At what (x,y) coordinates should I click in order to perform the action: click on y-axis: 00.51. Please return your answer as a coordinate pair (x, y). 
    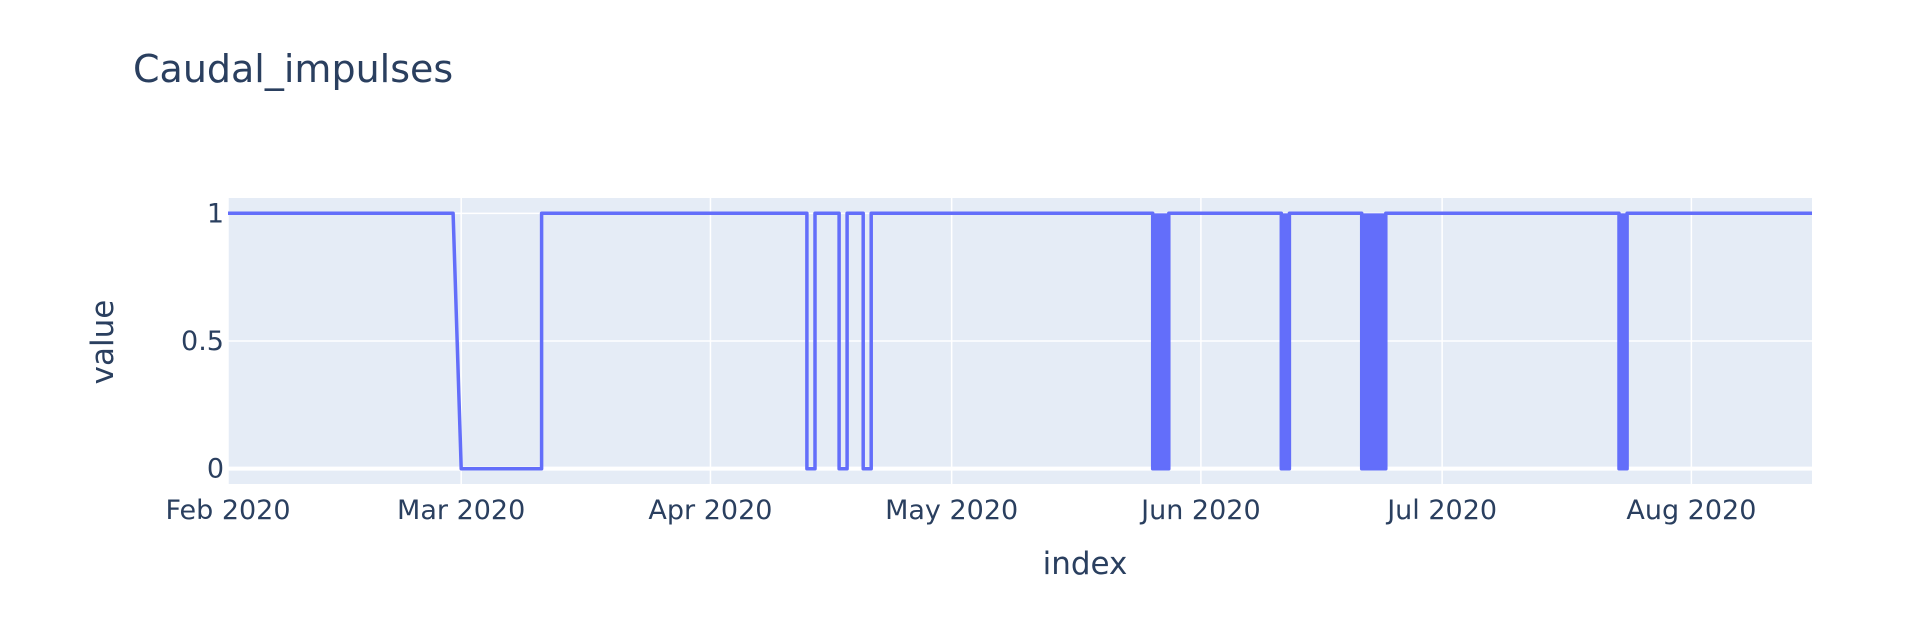
    Looking at the image, I should click on (202, 341).